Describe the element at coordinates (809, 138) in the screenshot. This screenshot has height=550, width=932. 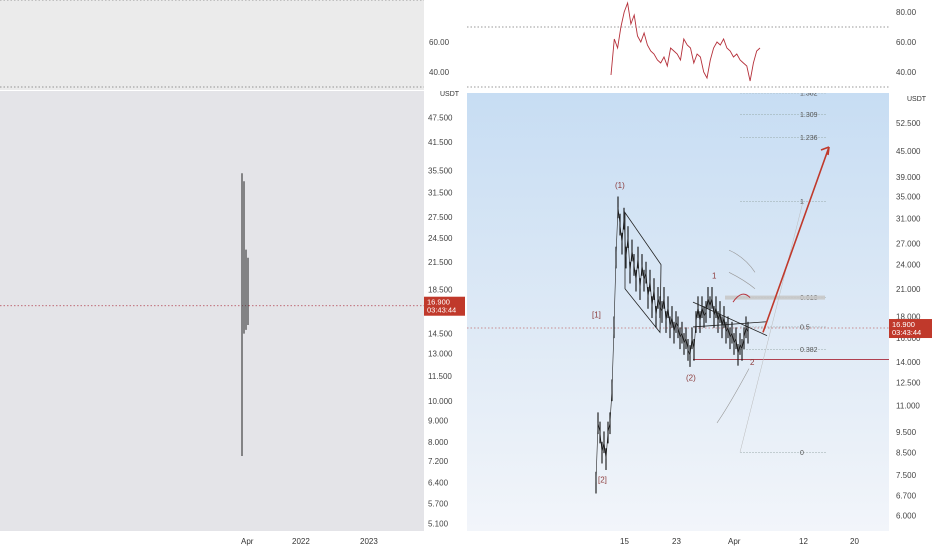
I see `fib-label-2: 1.236` at that location.